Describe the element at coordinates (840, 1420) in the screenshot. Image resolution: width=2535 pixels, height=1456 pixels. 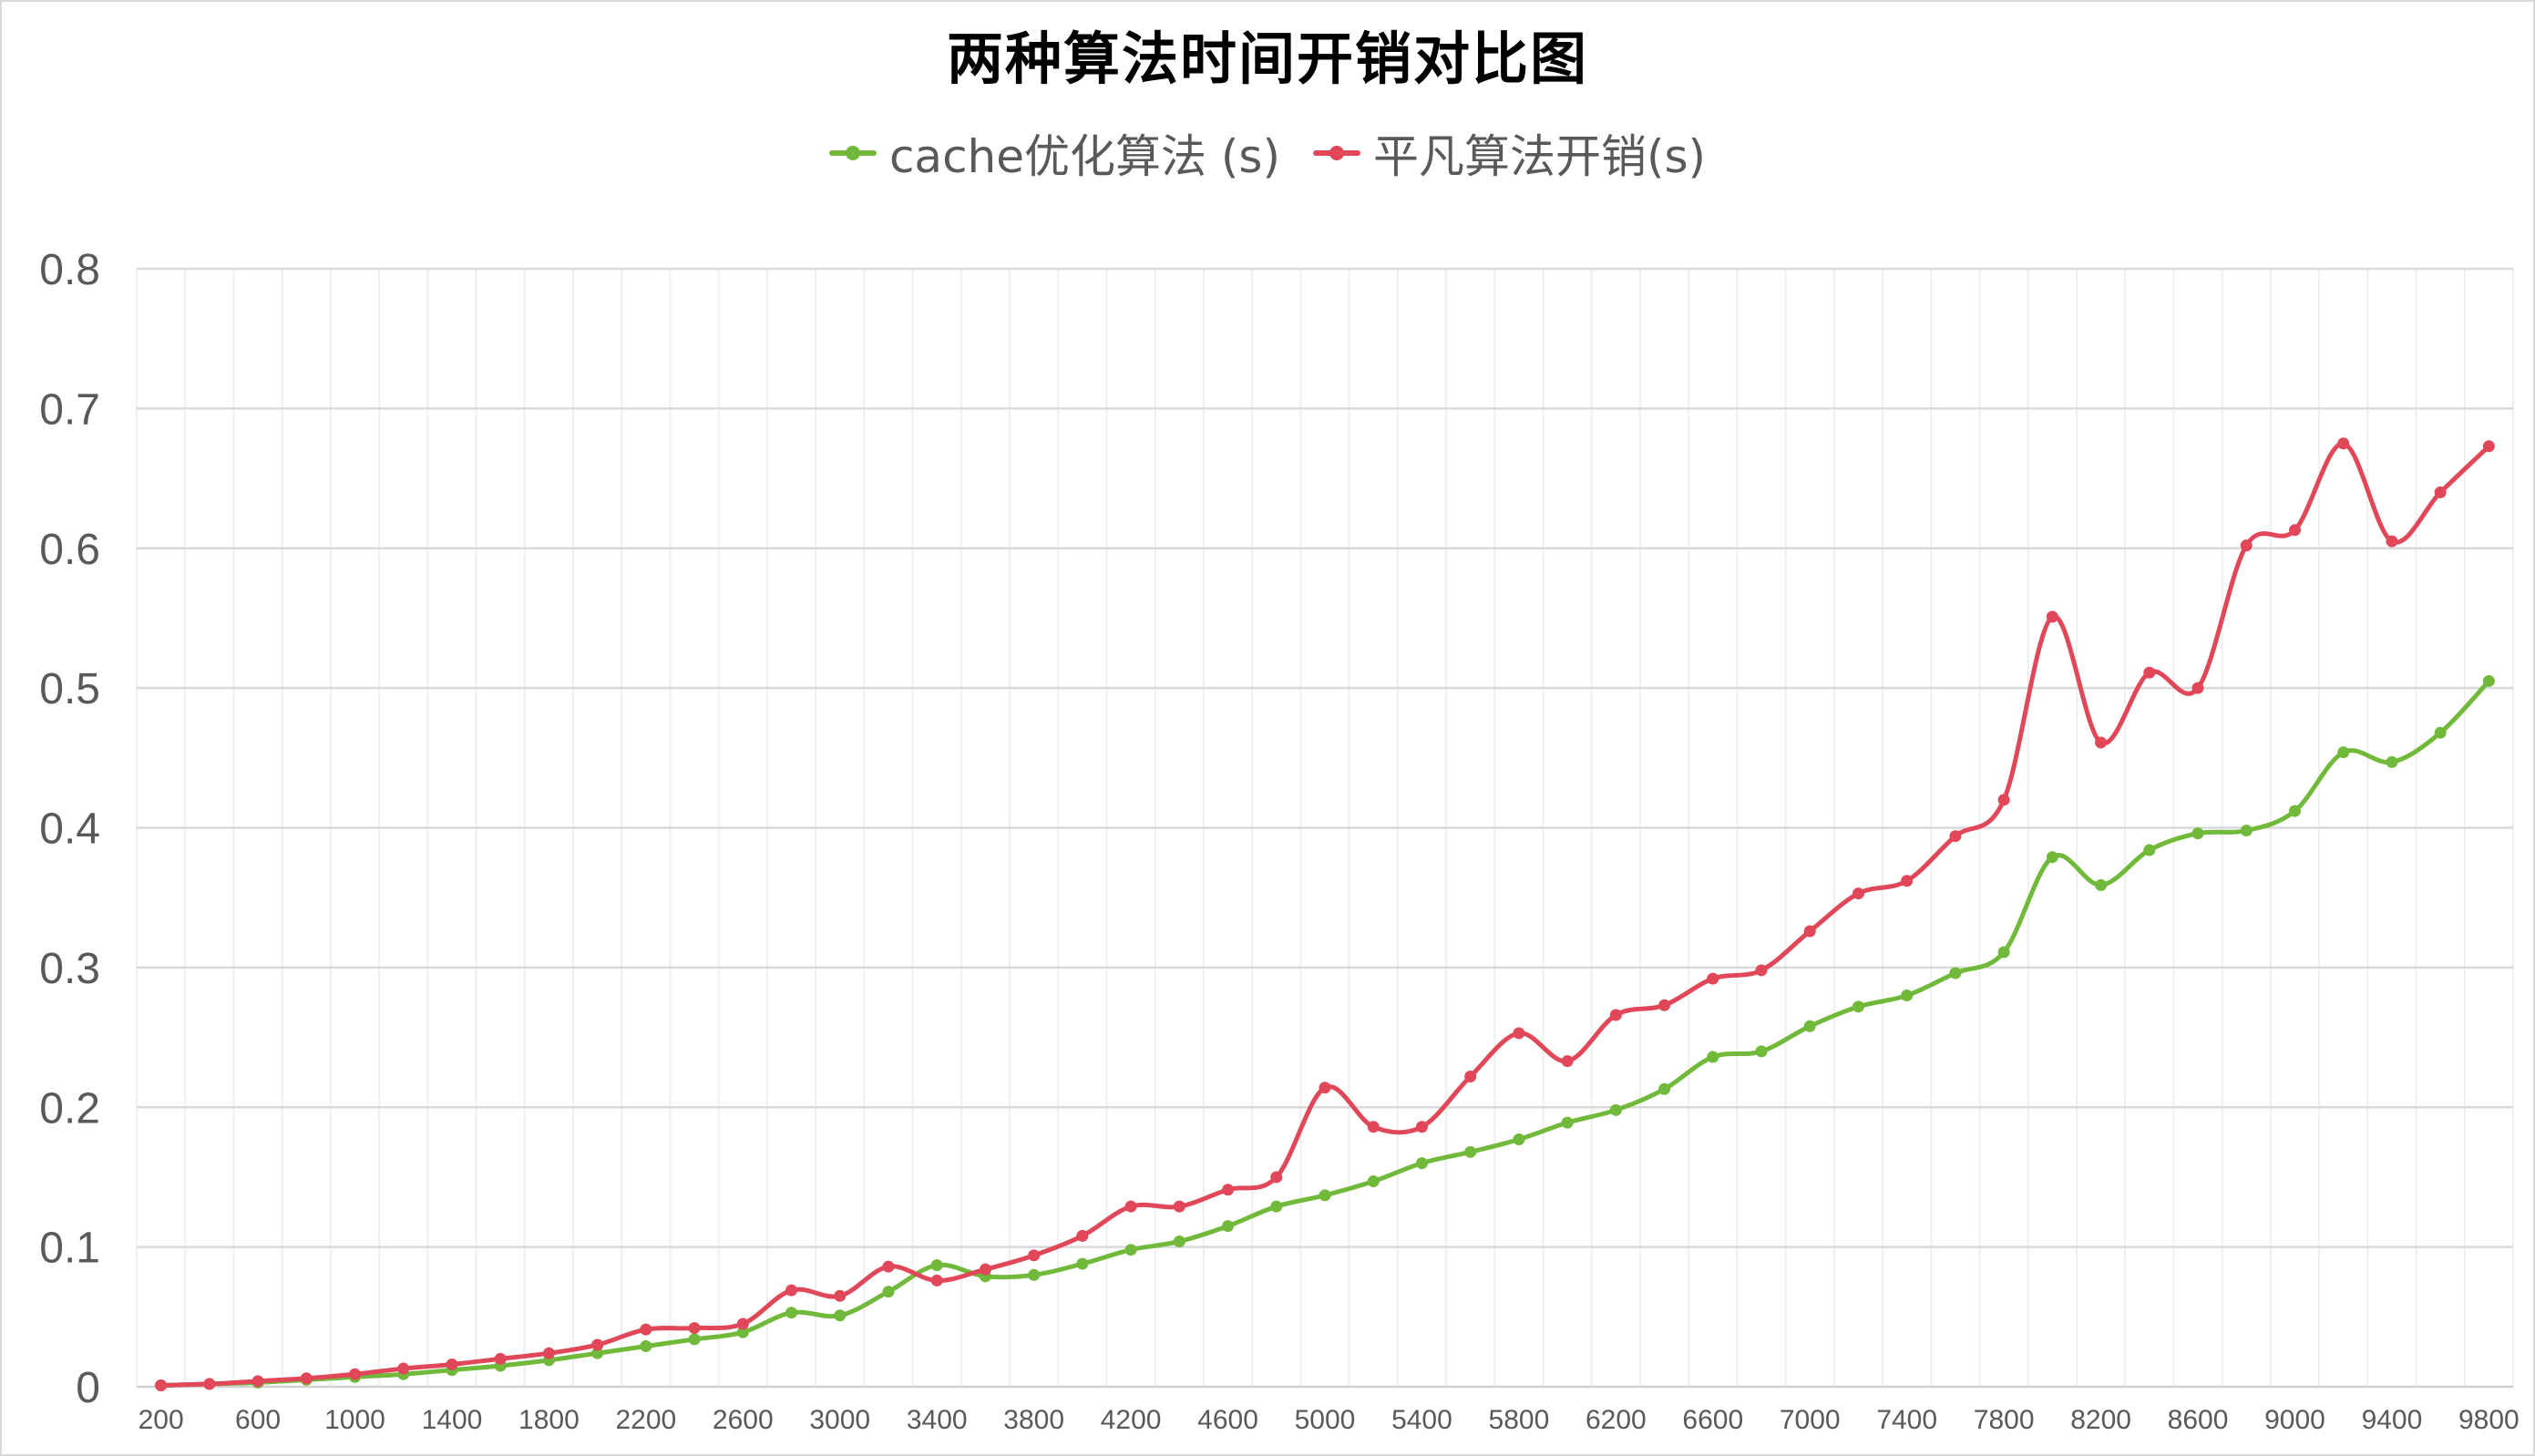
I see `x-tick-label: 3000` at that location.